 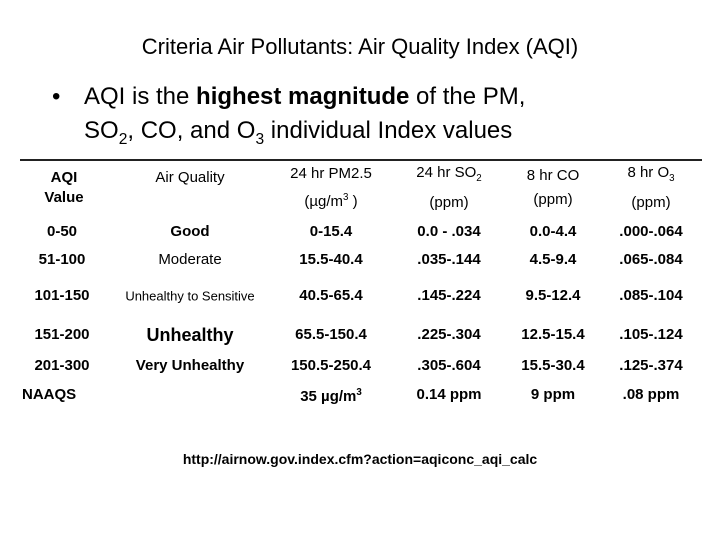 I want to click on table-cell: .085-.104, so click(x=650, y=296).